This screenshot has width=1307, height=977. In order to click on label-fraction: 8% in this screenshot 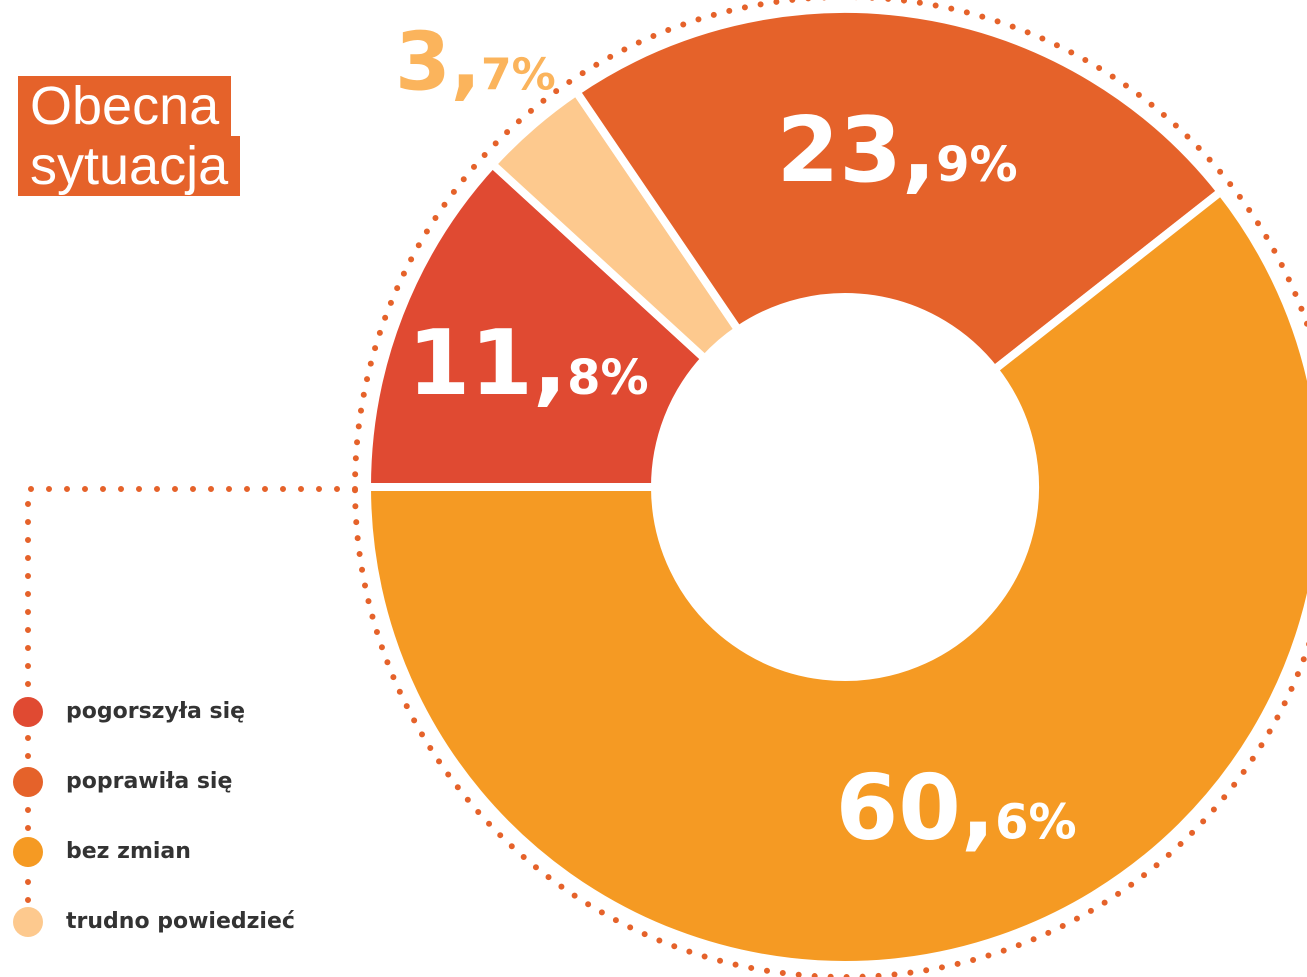, I will do `click(608, 378)`.